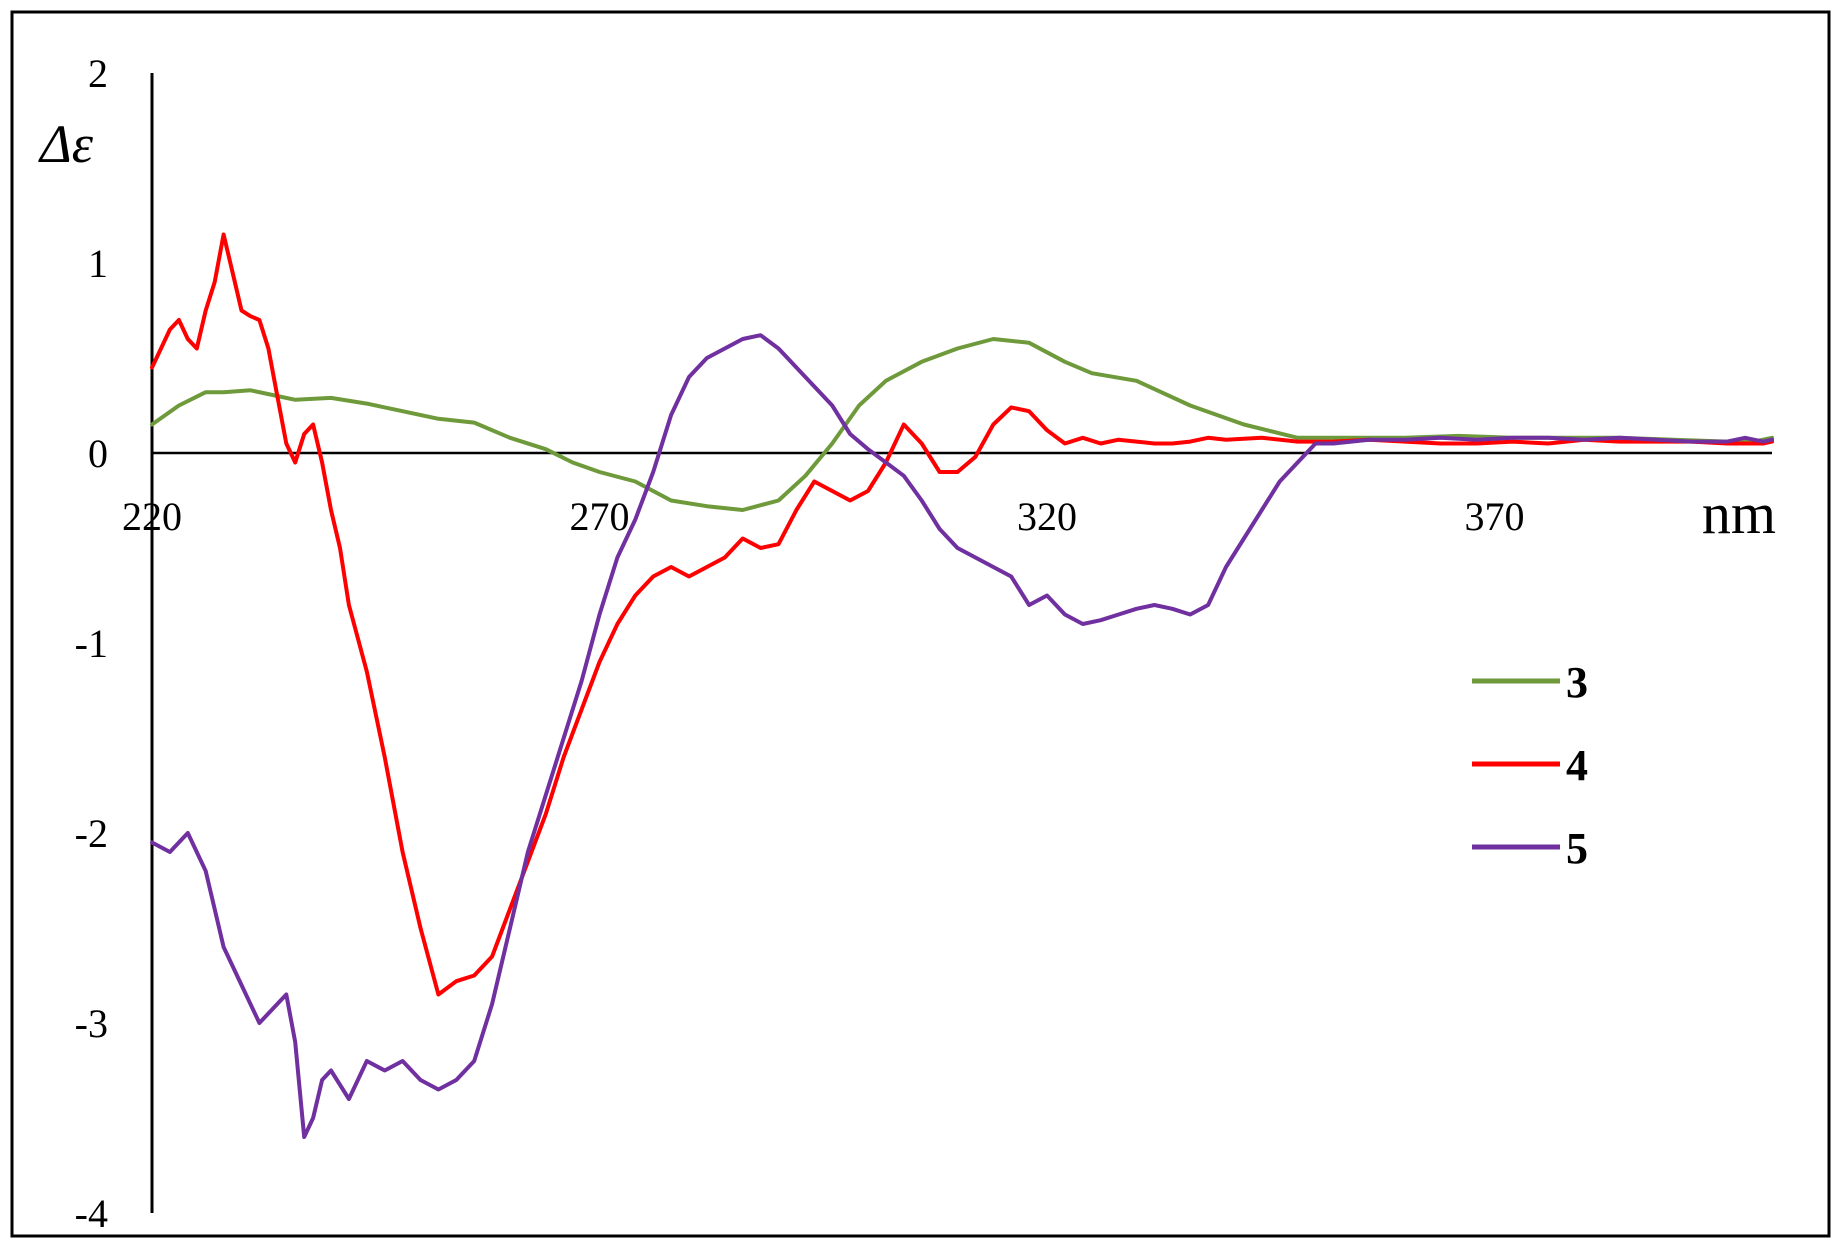 The image size is (1841, 1255). Describe the element at coordinates (1739, 513) in the screenshot. I see `x-axis-label: nm` at that location.